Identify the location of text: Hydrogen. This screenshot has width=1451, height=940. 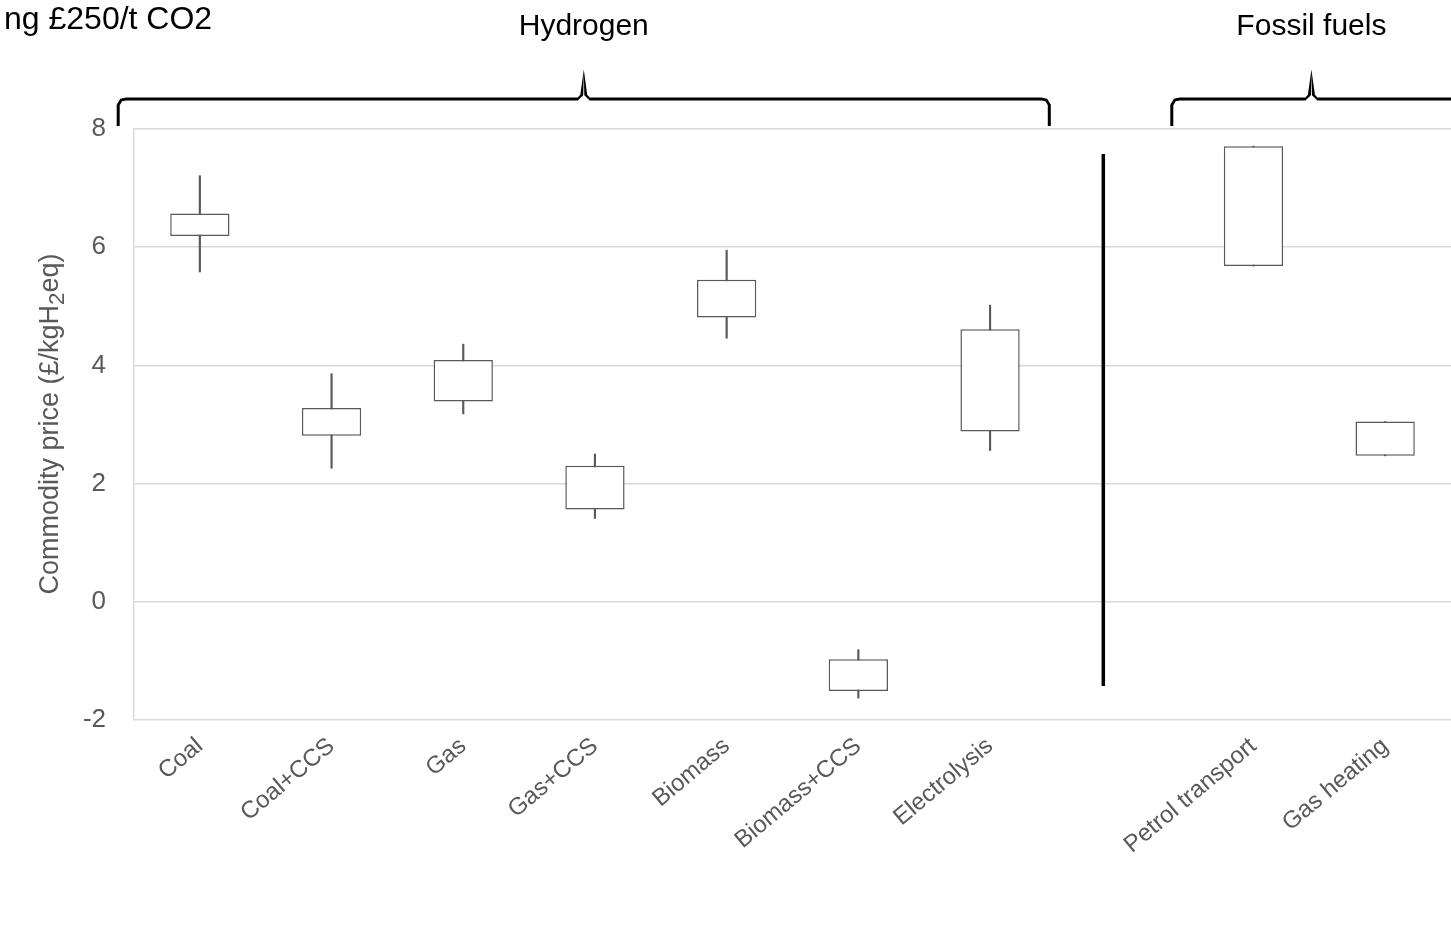
(583, 25).